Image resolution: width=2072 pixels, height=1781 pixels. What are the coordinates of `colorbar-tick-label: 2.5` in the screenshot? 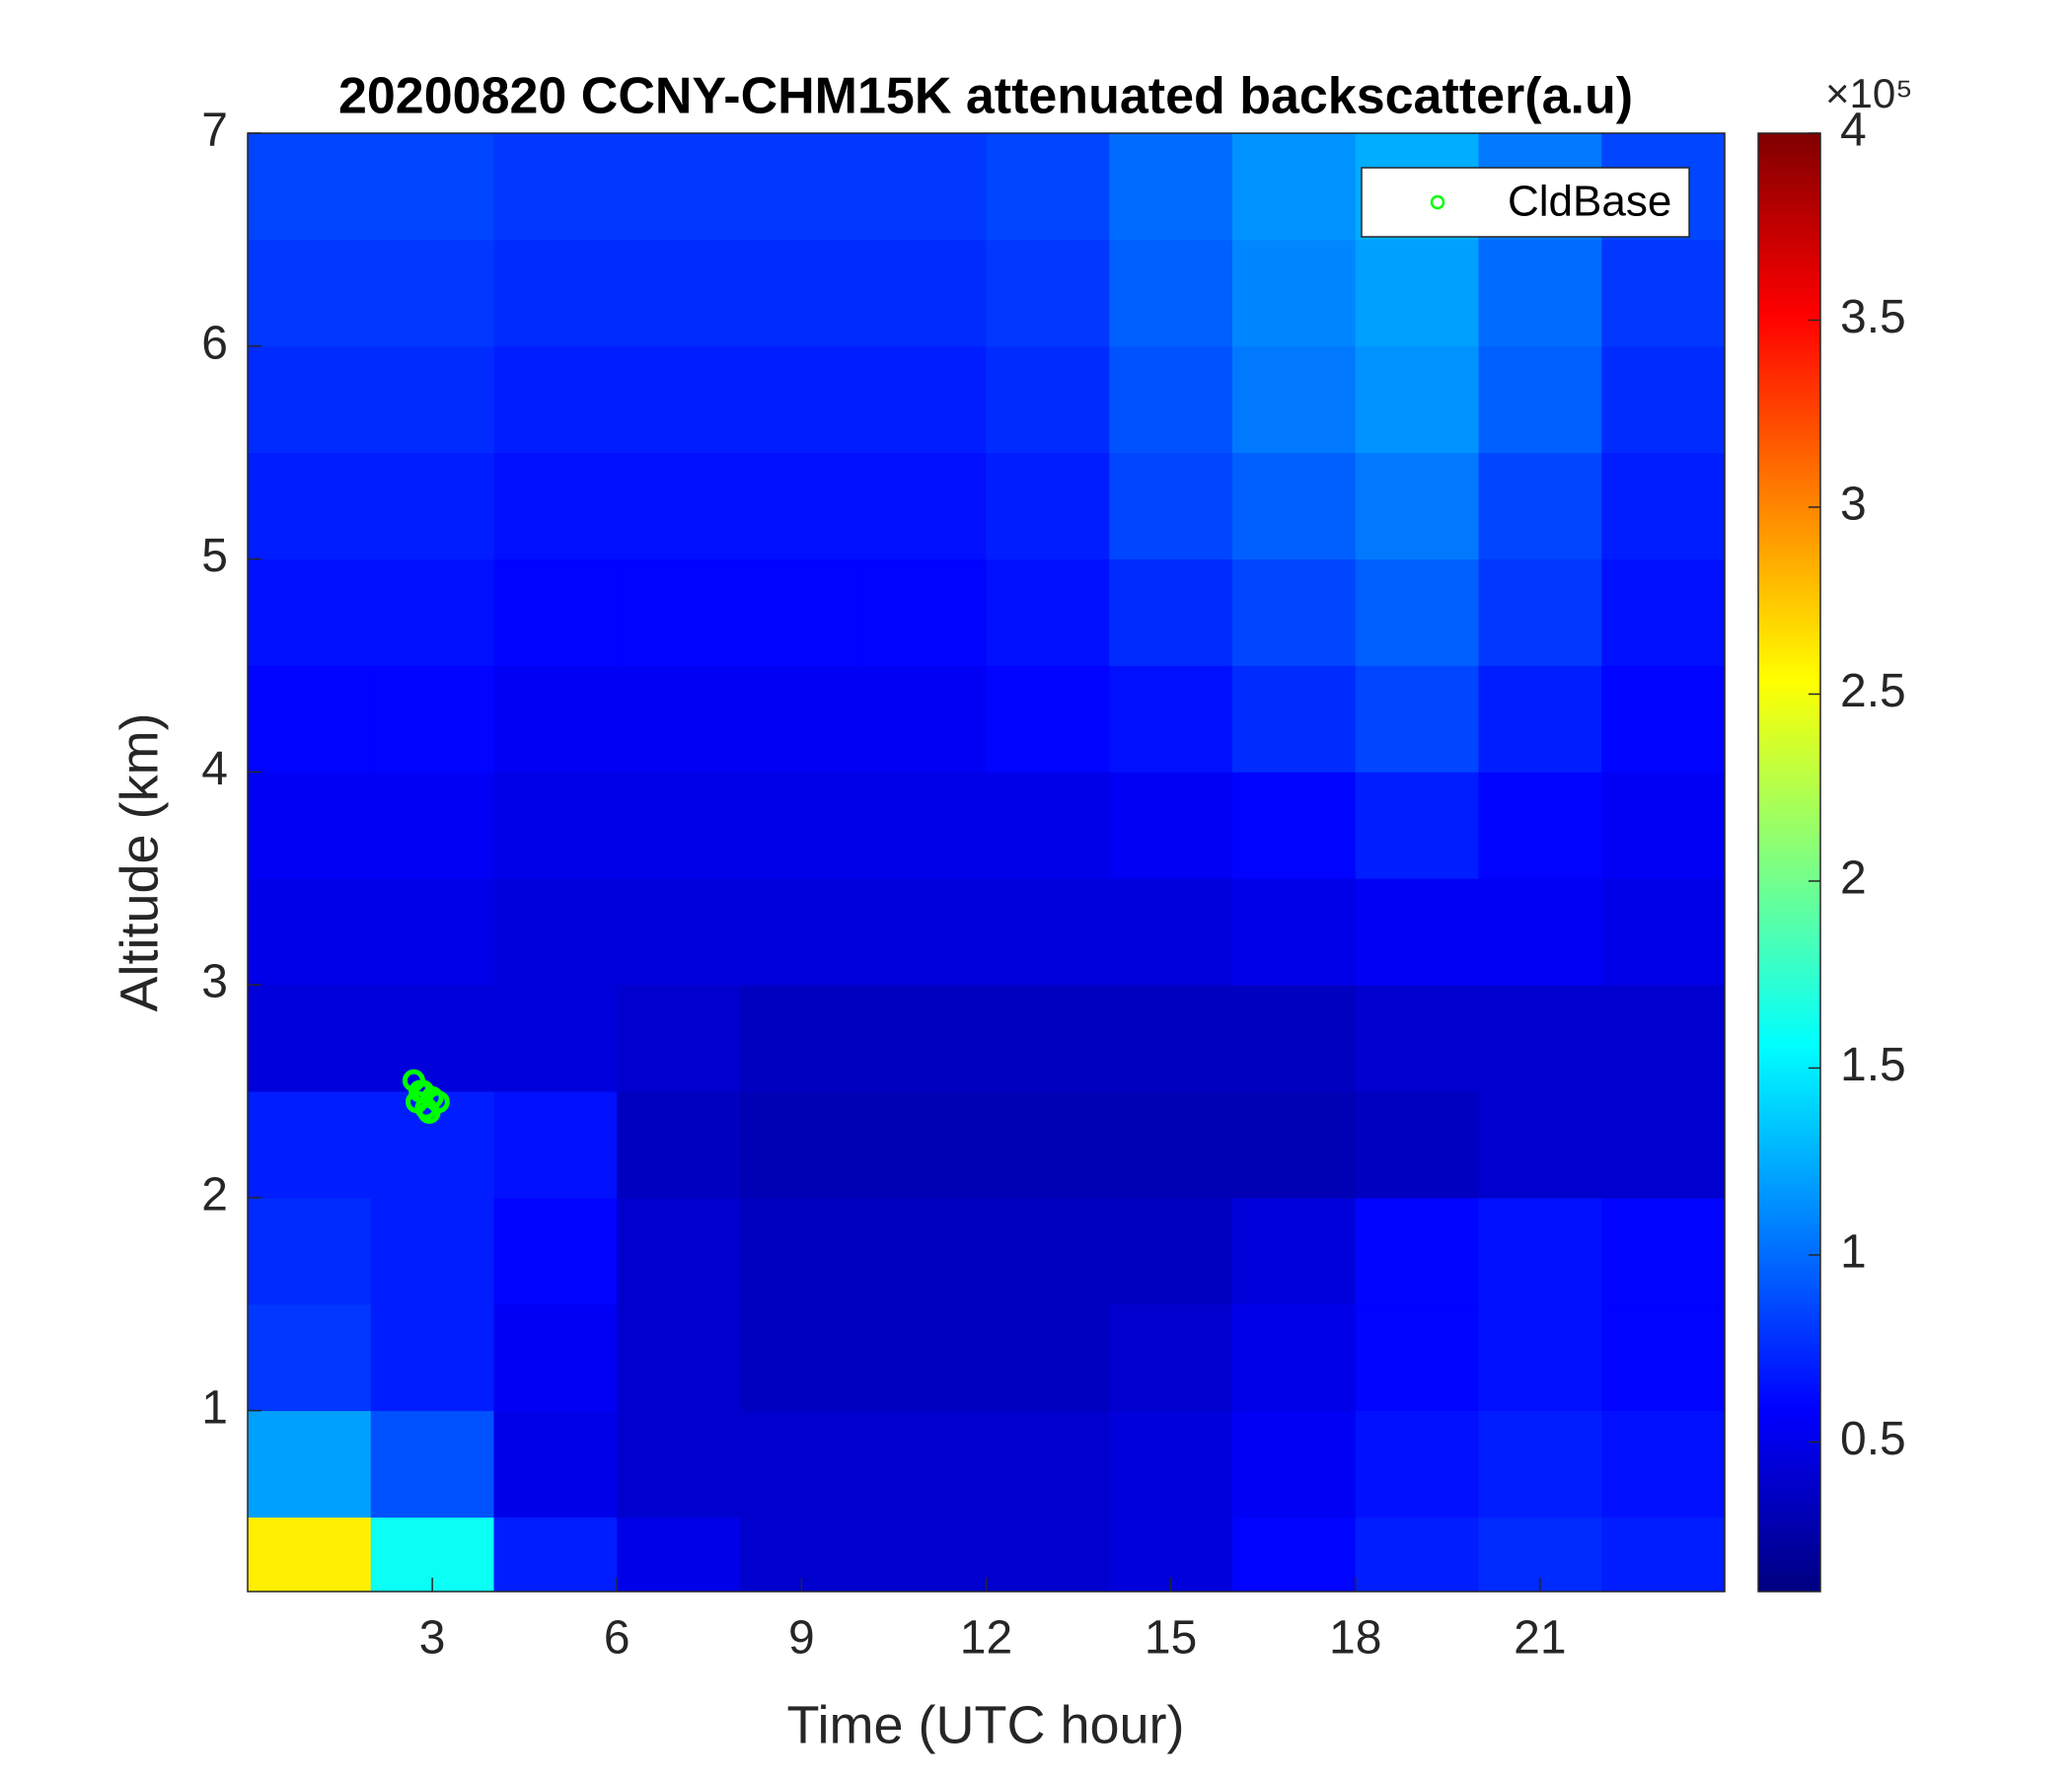 It's located at (1873, 691).